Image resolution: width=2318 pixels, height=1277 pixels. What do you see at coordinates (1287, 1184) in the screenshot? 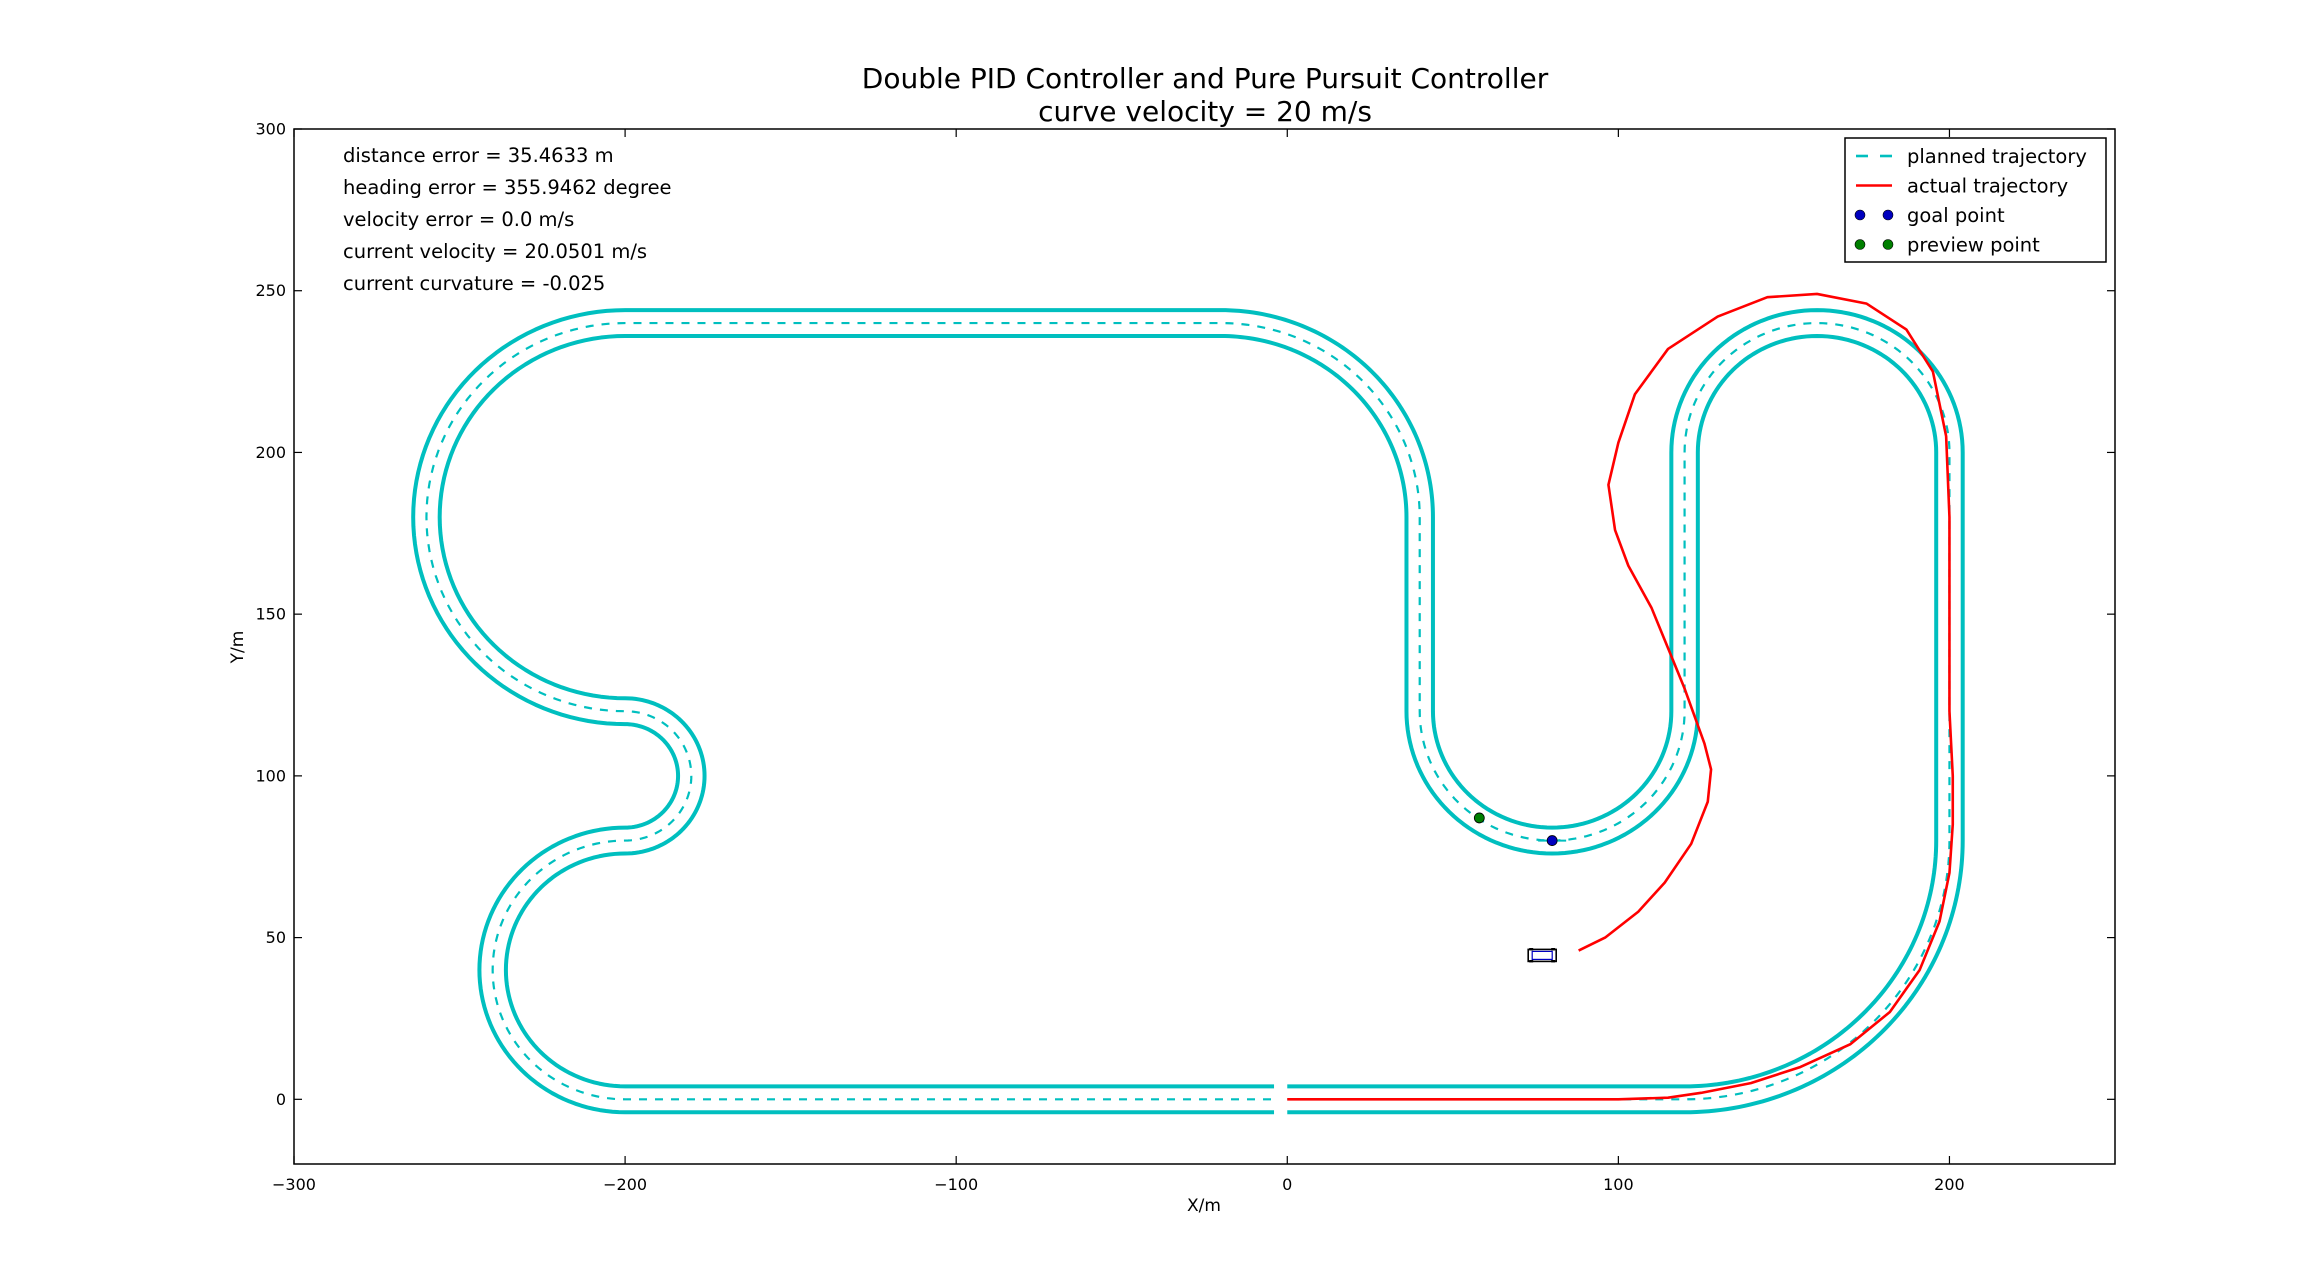
I see `x-tick-label: 0` at bounding box center [1287, 1184].